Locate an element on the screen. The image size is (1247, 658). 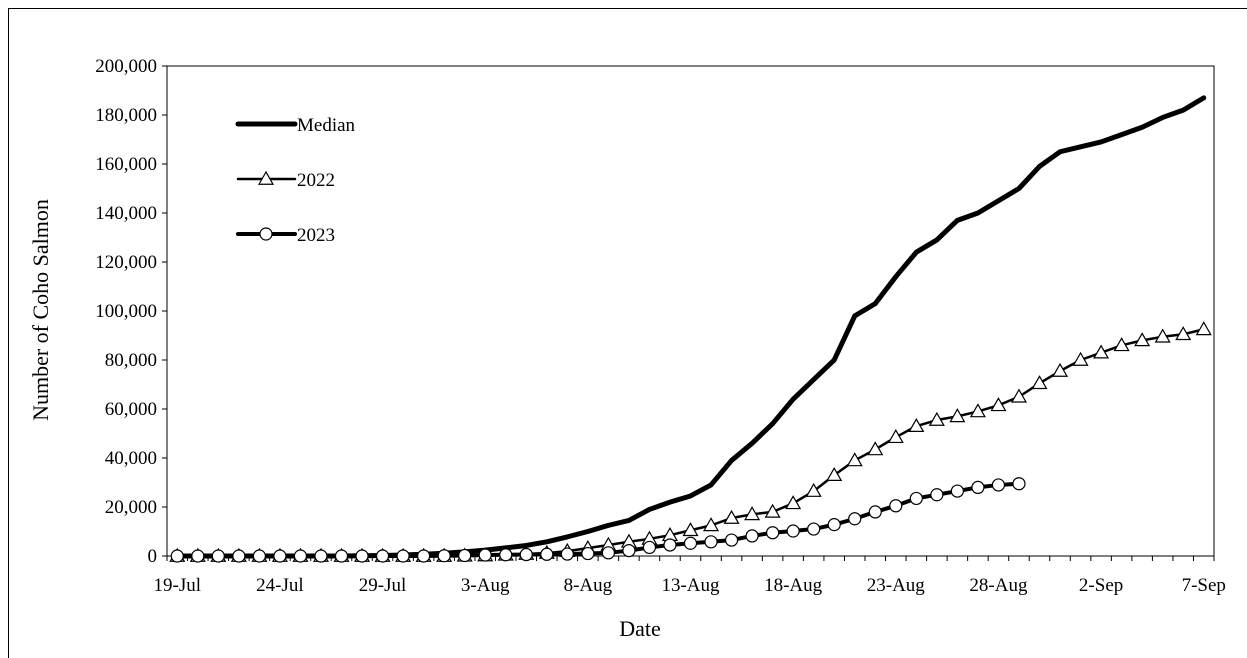
y-tick-label: 140,000 is located at coordinates (126, 213).